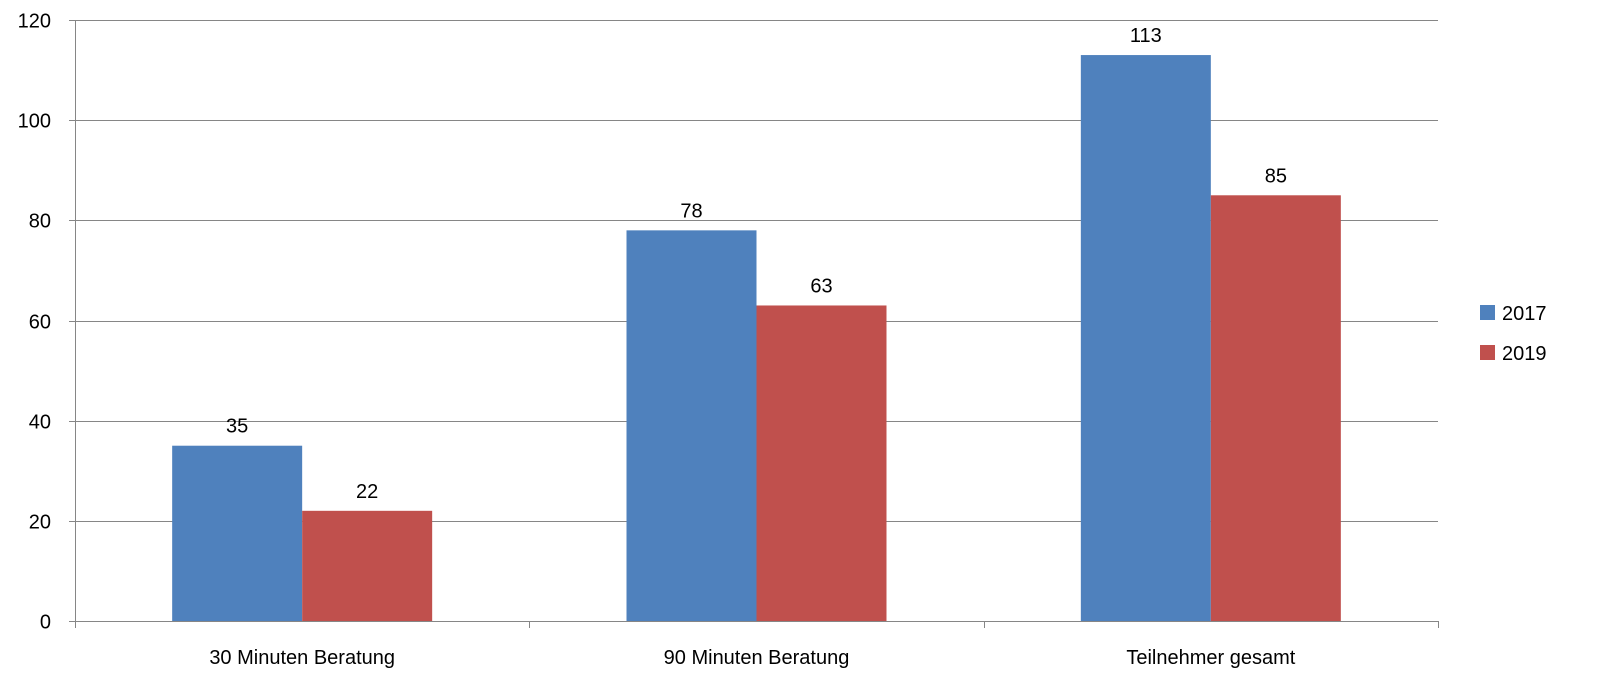 The image size is (1600, 681). I want to click on y-tick-label: 60, so click(40, 323).